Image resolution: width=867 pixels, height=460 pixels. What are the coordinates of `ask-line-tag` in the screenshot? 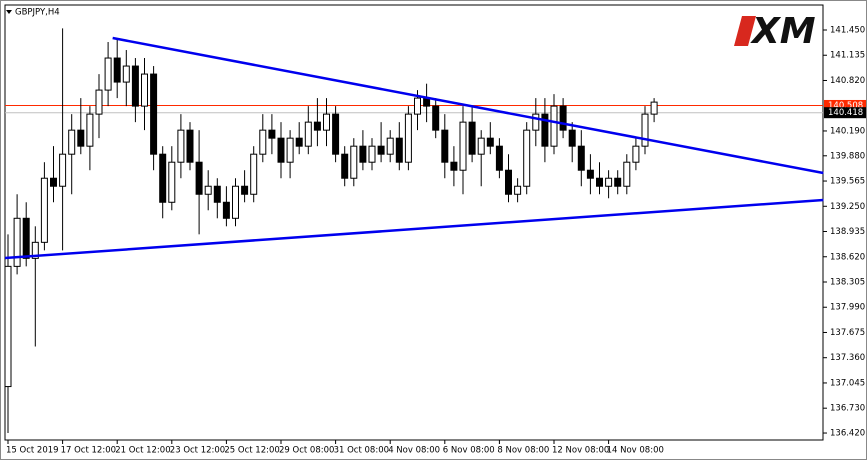 It's located at (845, 105).